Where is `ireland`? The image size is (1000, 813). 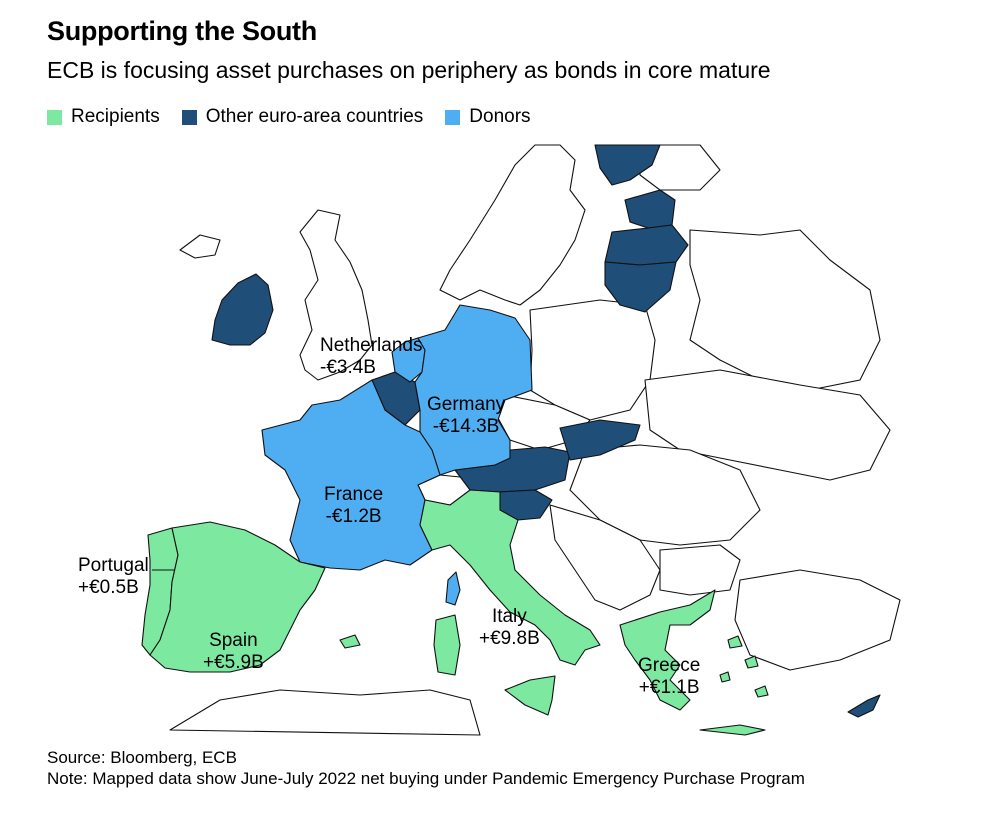
ireland is located at coordinates (242, 309).